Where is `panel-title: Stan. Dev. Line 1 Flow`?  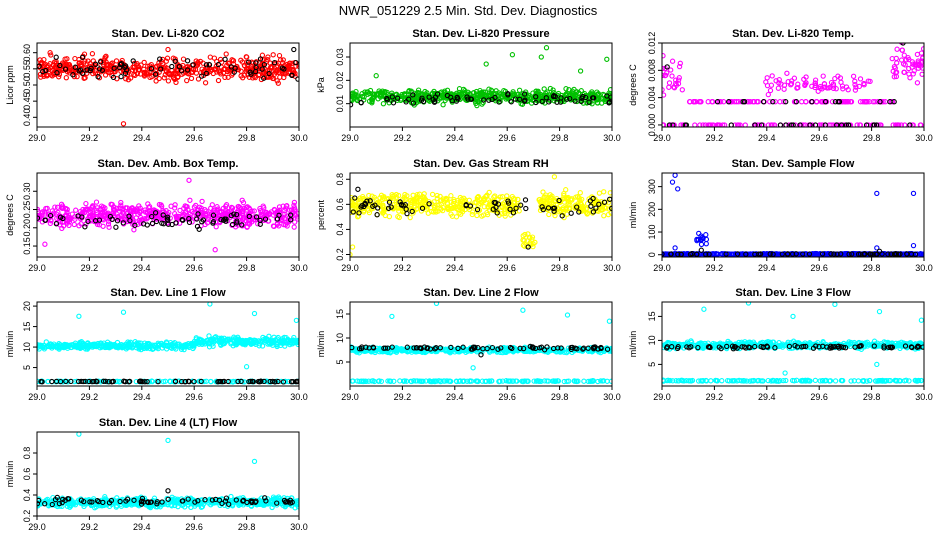 panel-title: Stan. Dev. Line 1 Flow is located at coordinates (168, 293).